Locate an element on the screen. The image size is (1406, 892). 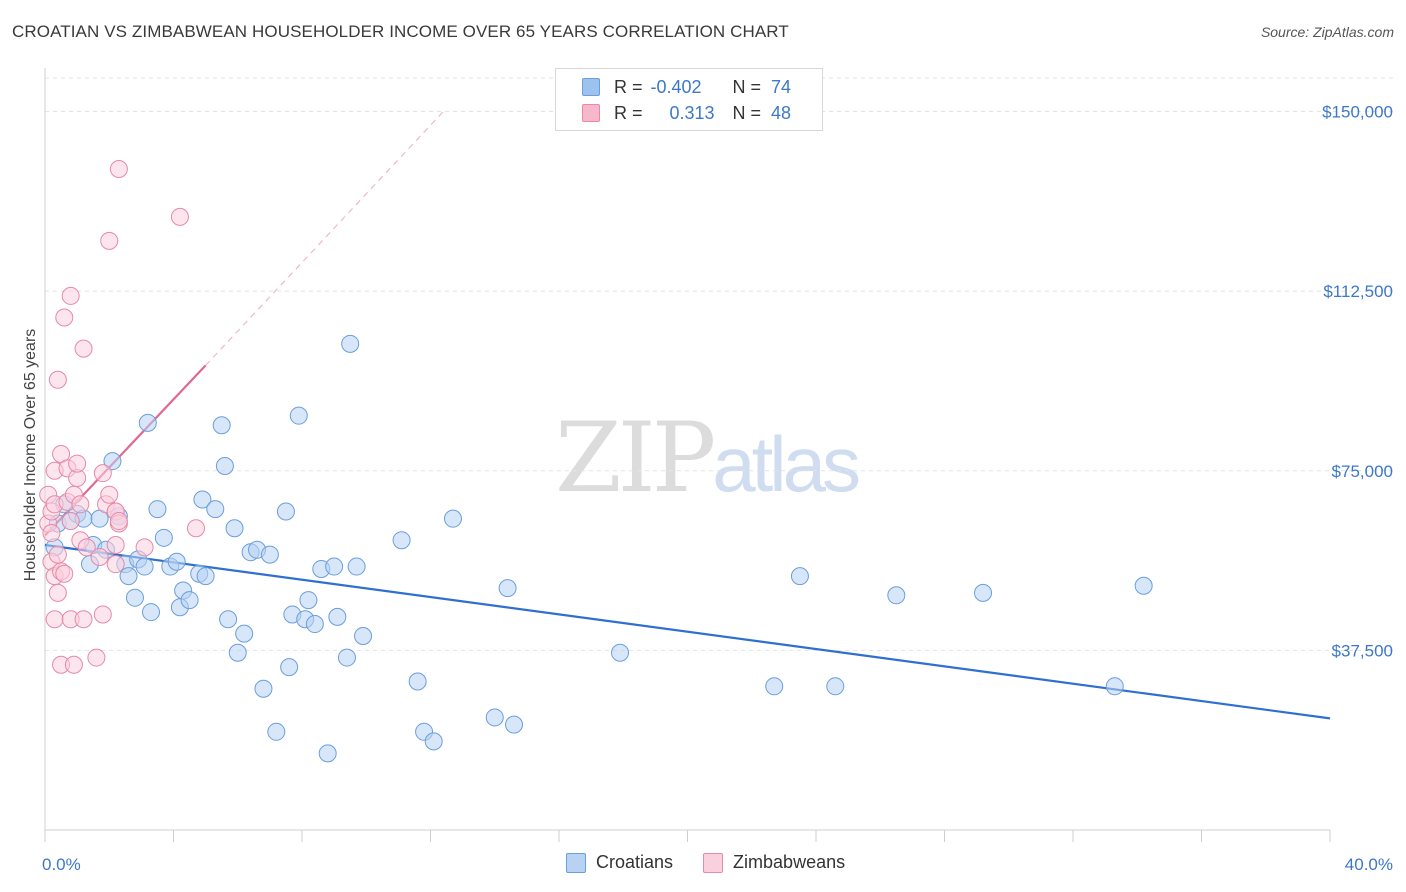
y-tick-label: $112,500 is located at coordinates (1358, 291).